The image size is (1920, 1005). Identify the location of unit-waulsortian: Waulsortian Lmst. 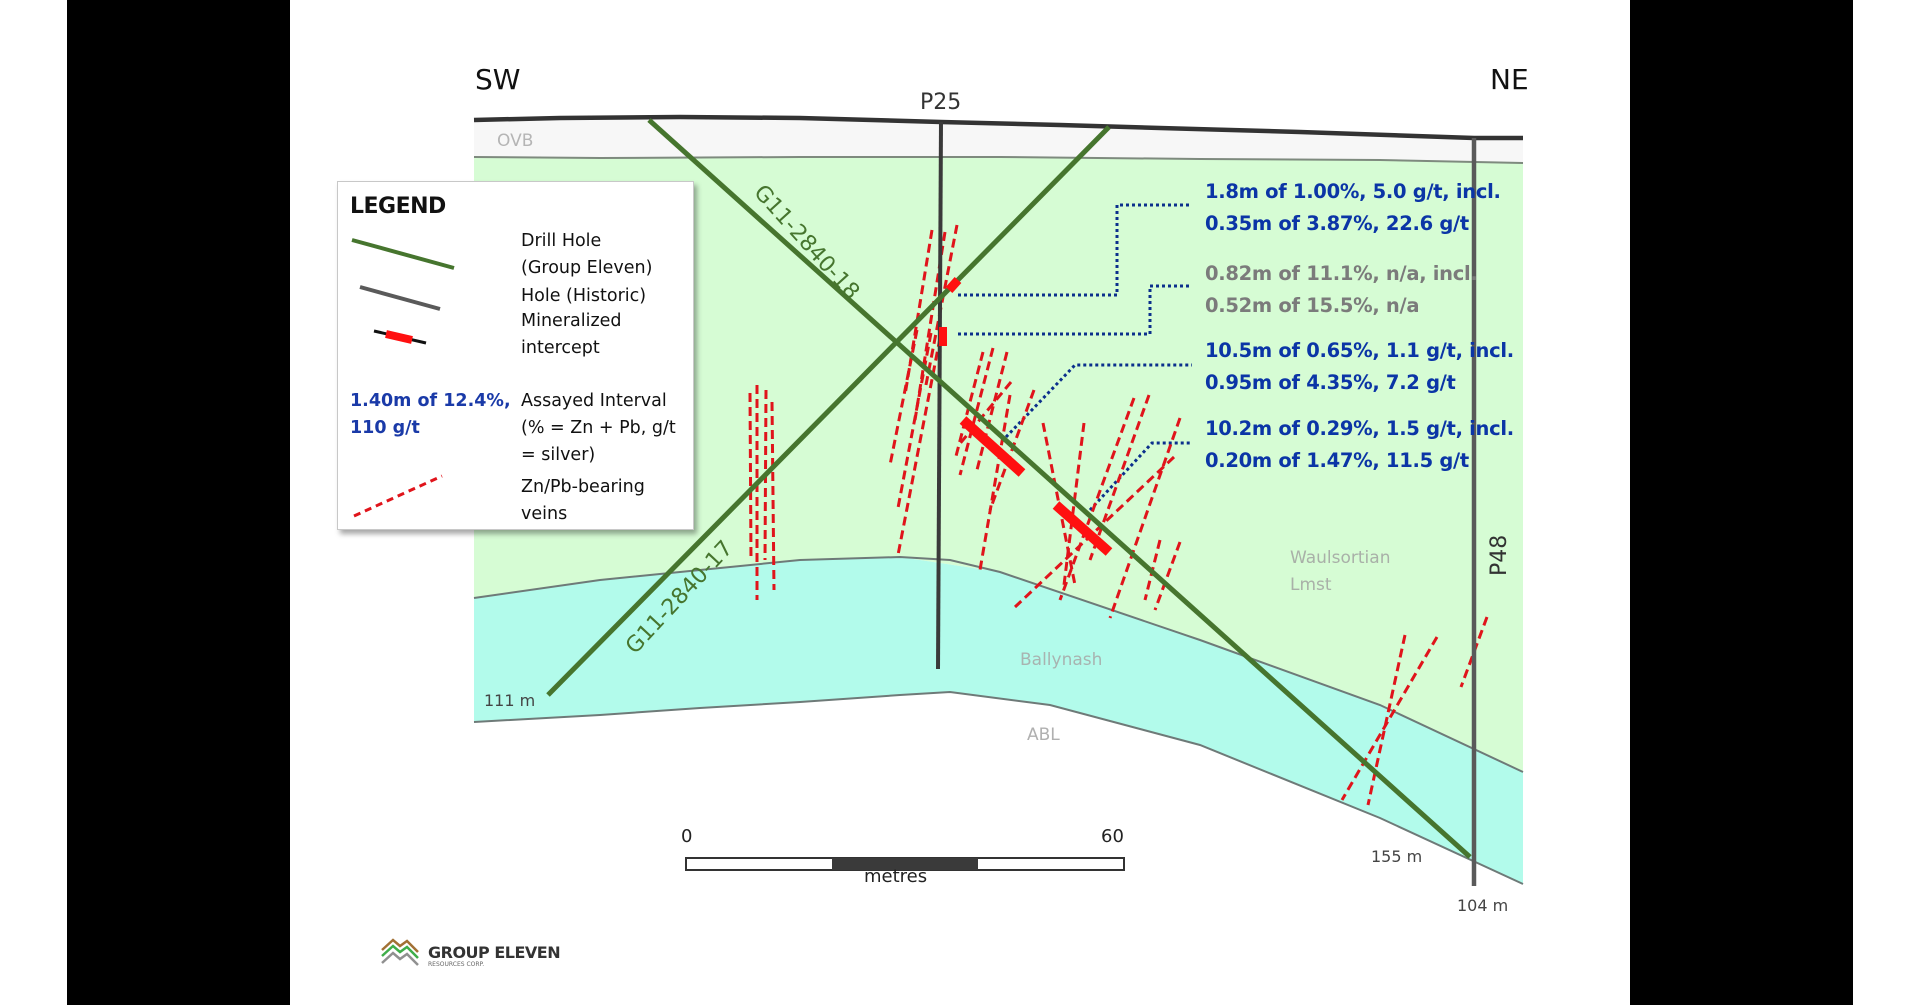
(1340, 572).